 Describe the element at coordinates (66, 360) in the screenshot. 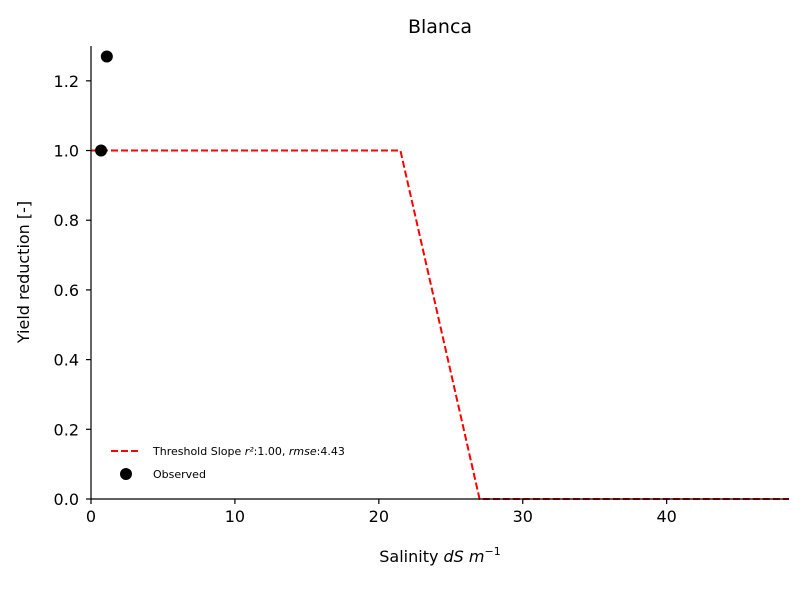

I see `y-tick-label: 0.4` at that location.